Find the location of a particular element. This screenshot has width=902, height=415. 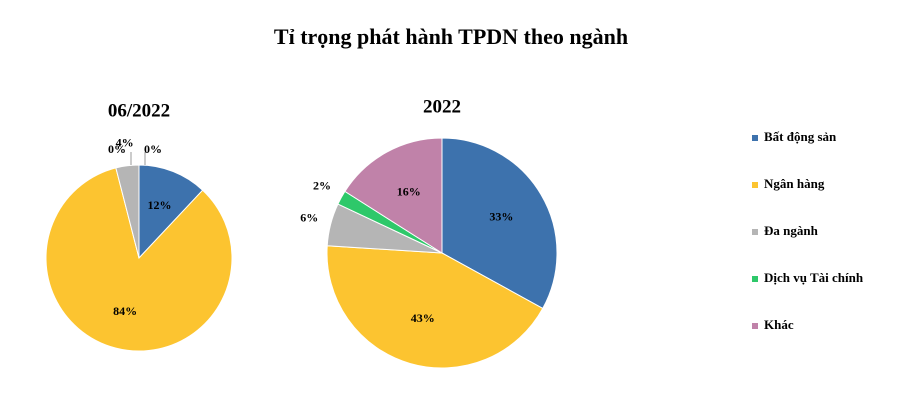

chart-title: Tỉ trọng phát hành TPDN theo ngành is located at coordinates (451, 36).